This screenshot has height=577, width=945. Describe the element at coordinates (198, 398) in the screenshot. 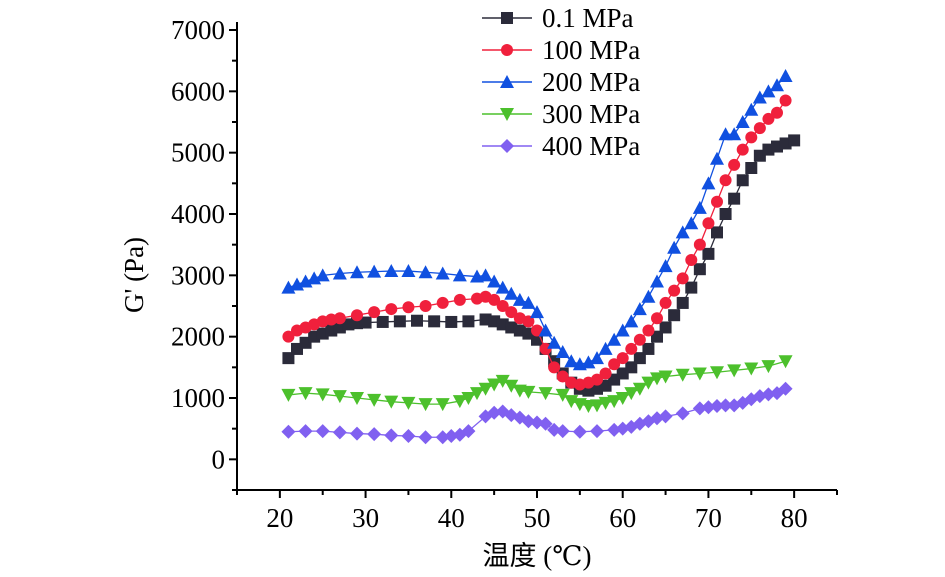

I see `y-tick-label: 1000` at that location.